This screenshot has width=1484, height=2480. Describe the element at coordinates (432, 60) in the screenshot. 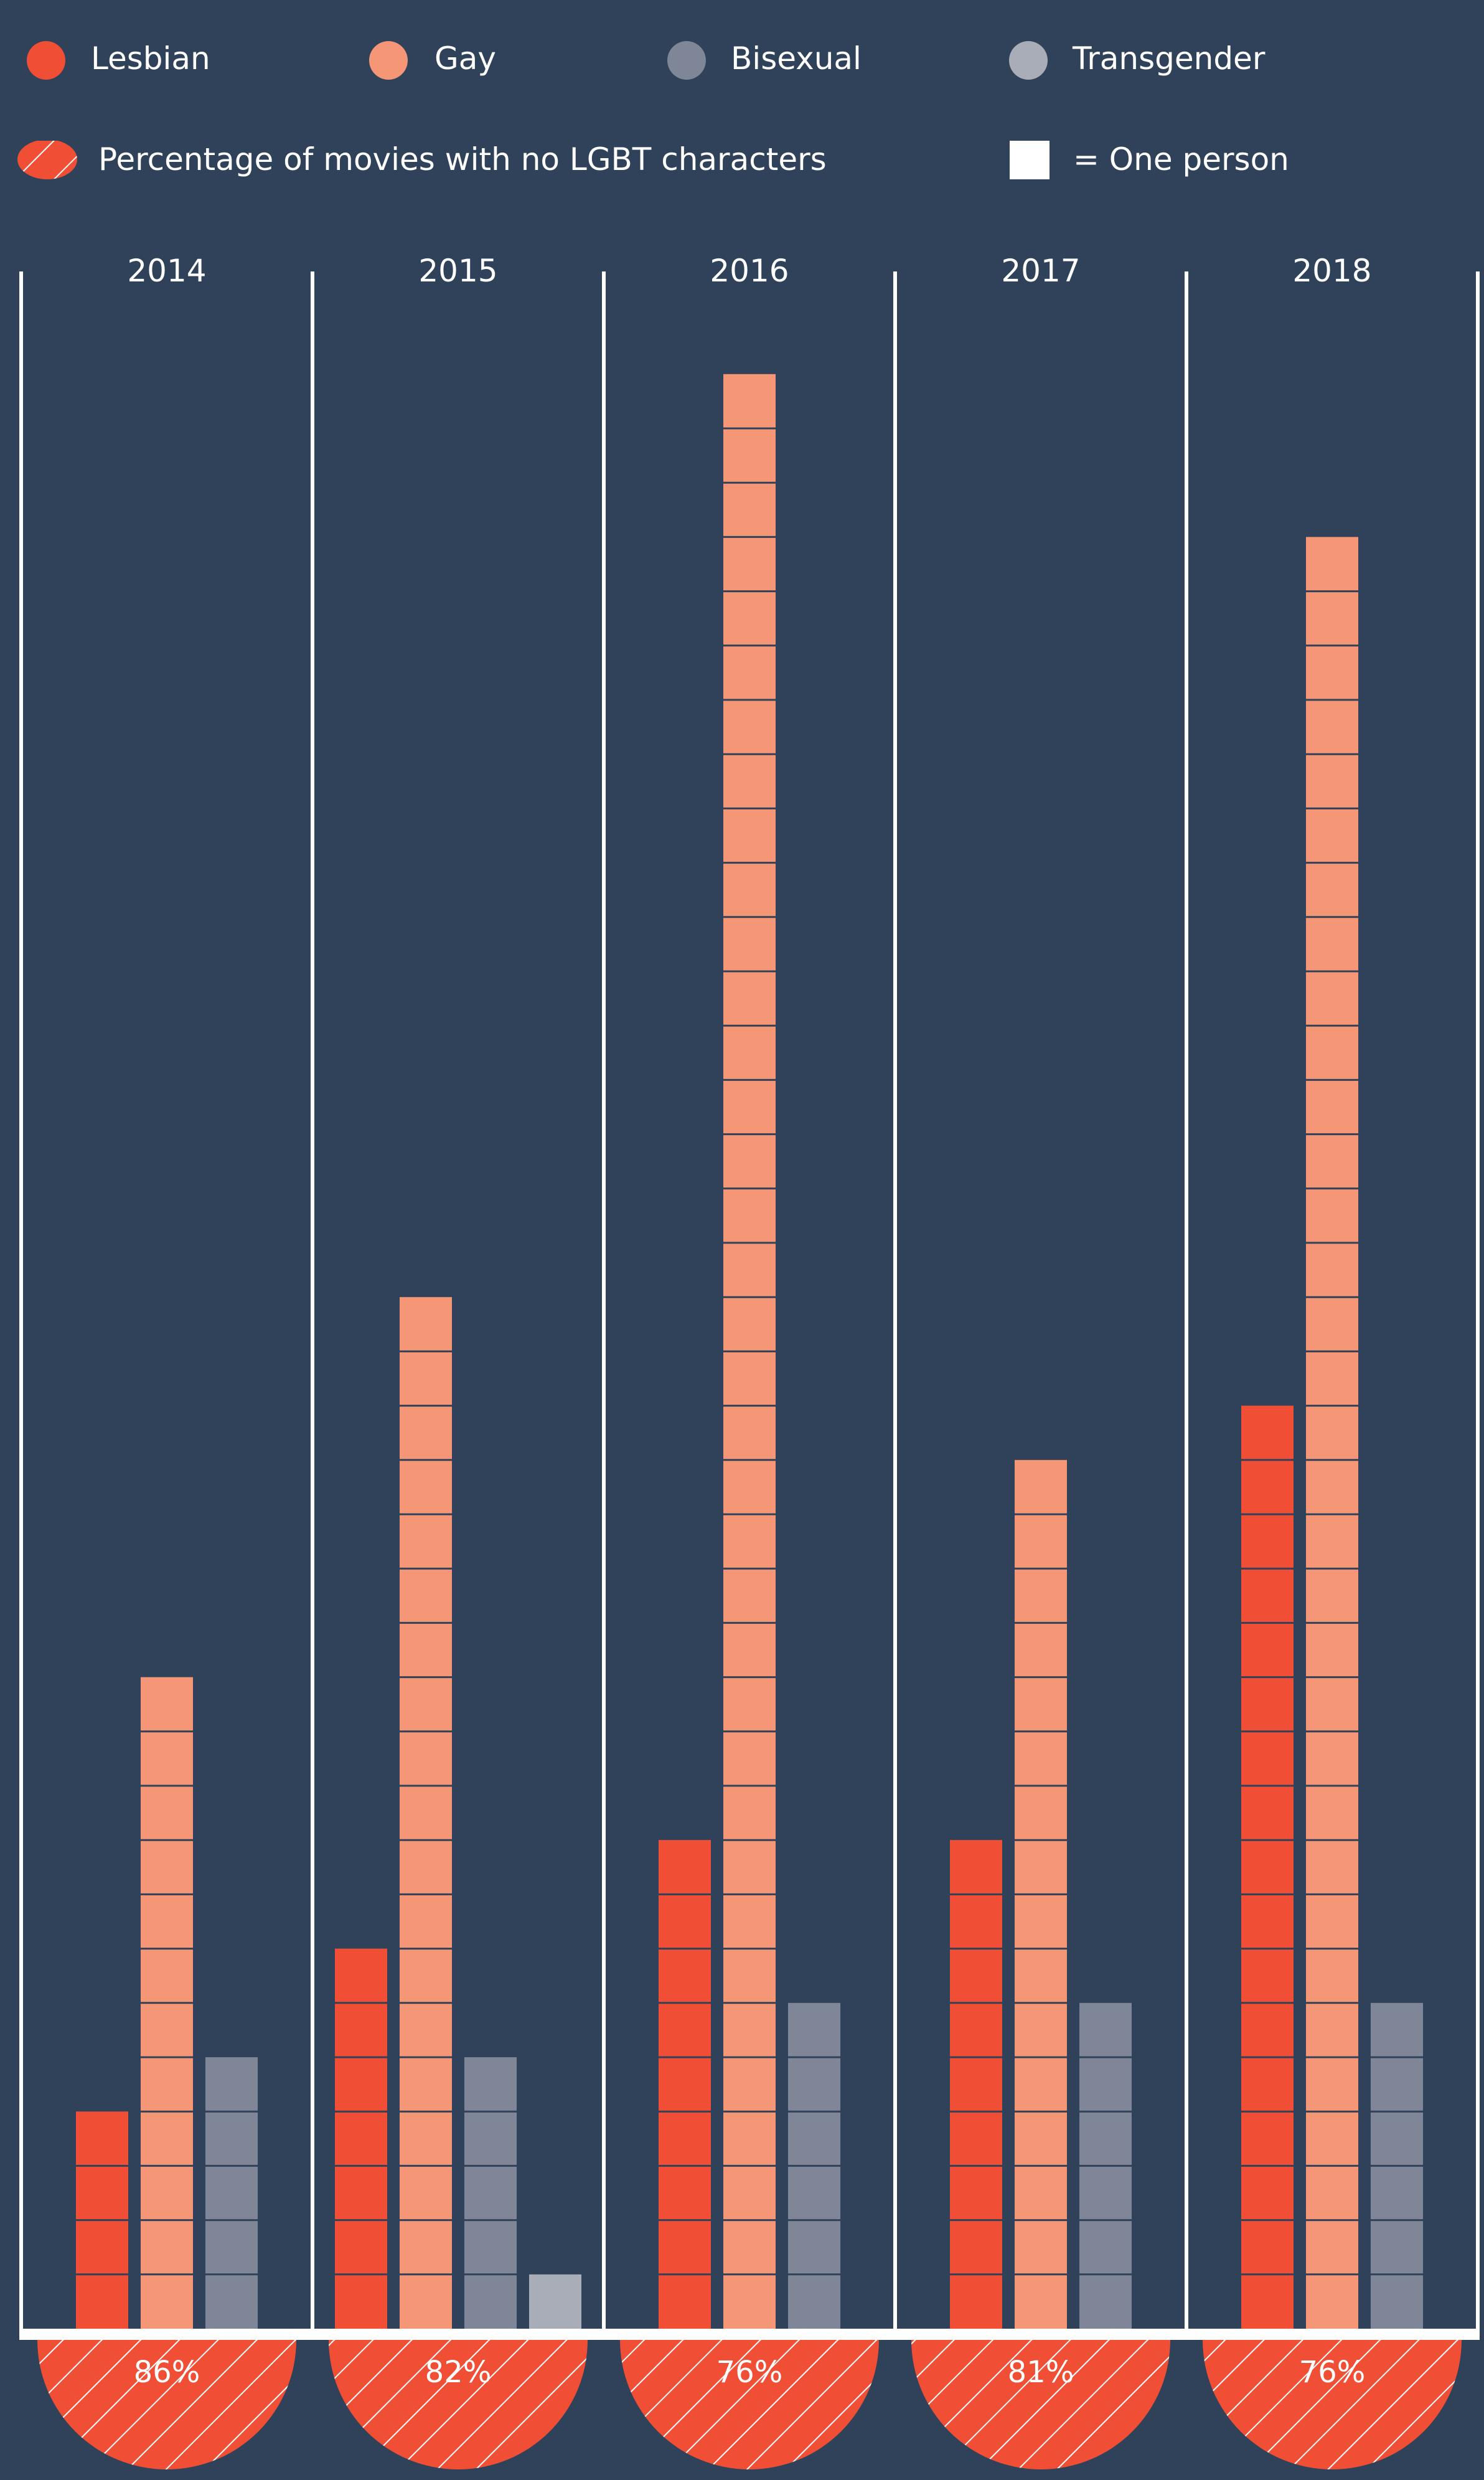

I see `legend-item-gay: Gay` at that location.